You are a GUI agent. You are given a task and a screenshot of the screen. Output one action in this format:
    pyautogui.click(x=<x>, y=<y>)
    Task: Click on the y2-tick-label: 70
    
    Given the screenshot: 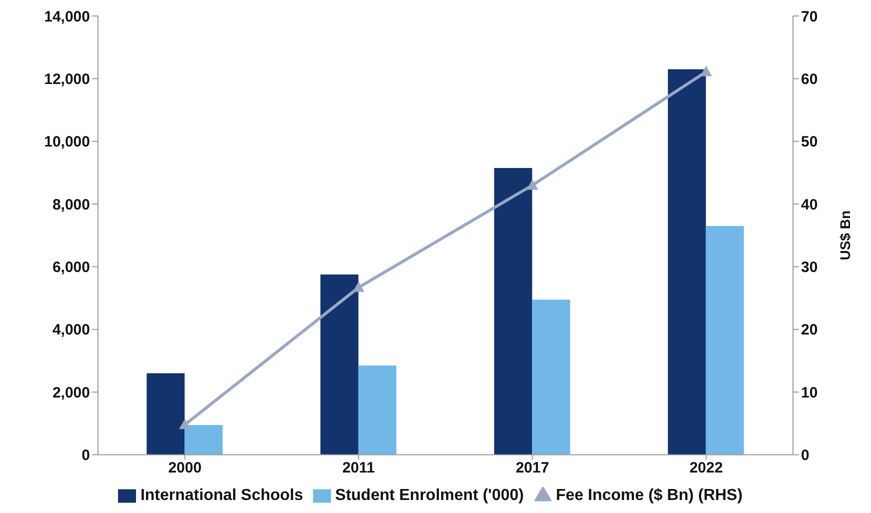 What is the action you would take?
    pyautogui.click(x=809, y=17)
    